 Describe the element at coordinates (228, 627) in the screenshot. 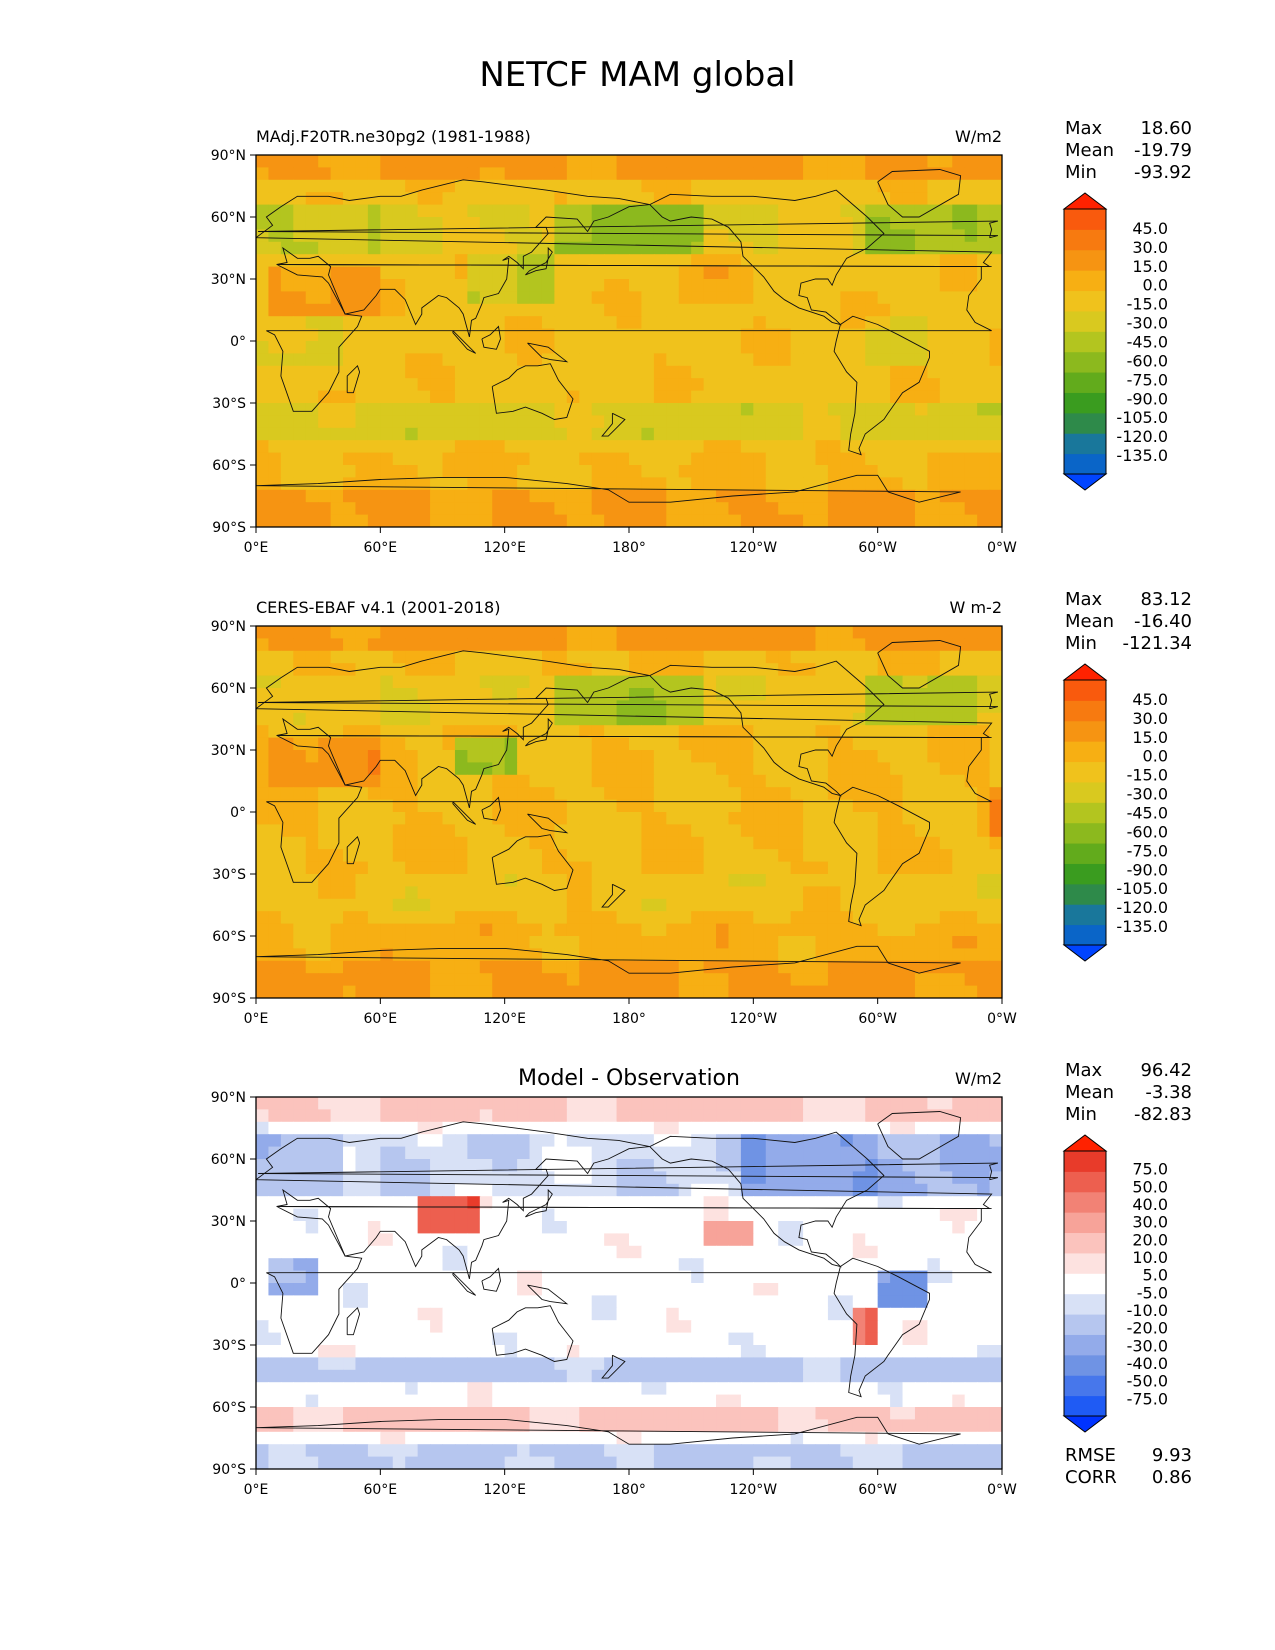

I see `lat-tick-label: 90°N` at that location.